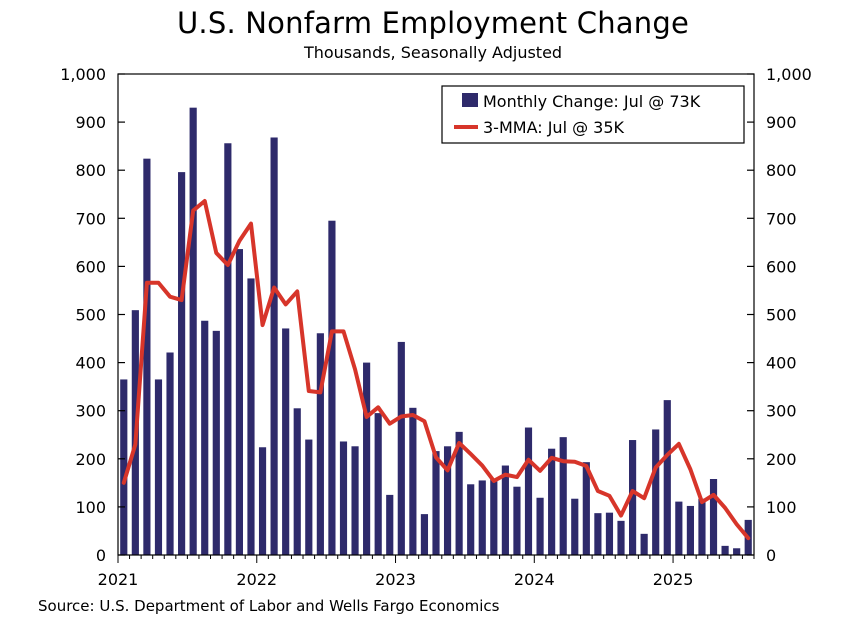 The width and height of the screenshot is (866, 635). Describe the element at coordinates (781, 411) in the screenshot. I see `y-tick-label-right: 300` at that location.